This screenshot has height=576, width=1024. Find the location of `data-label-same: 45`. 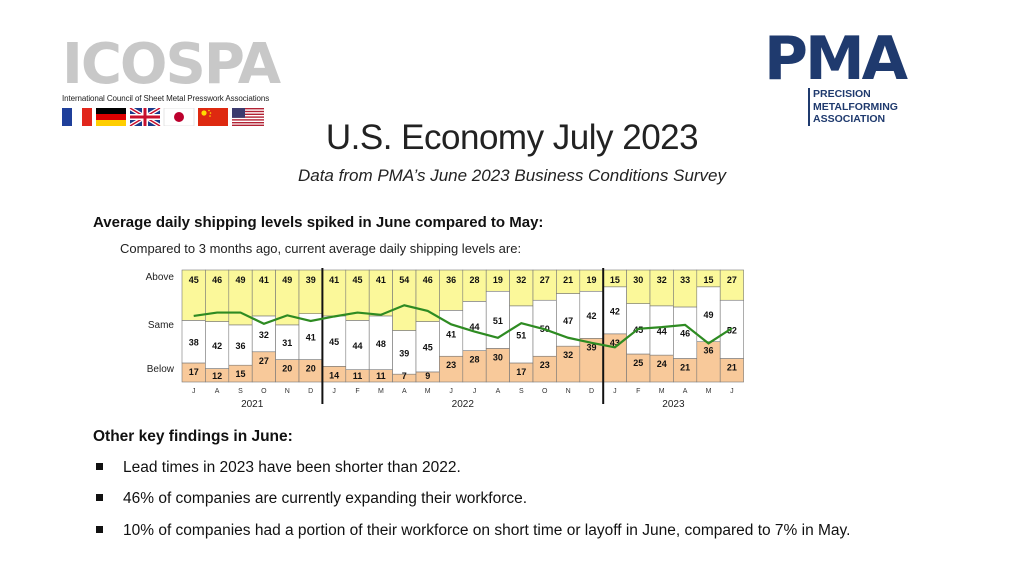

data-label-same: 45 is located at coordinates (428, 348).